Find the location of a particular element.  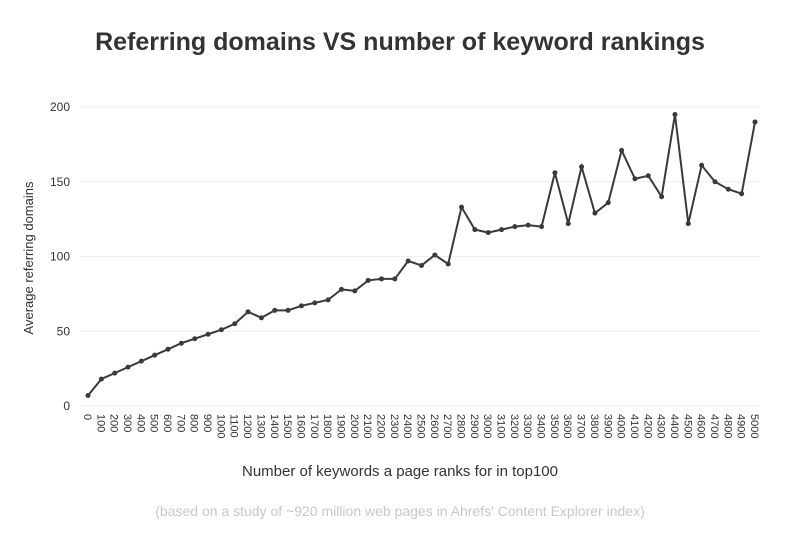

x-tick-label: 700 is located at coordinates (180, 423).